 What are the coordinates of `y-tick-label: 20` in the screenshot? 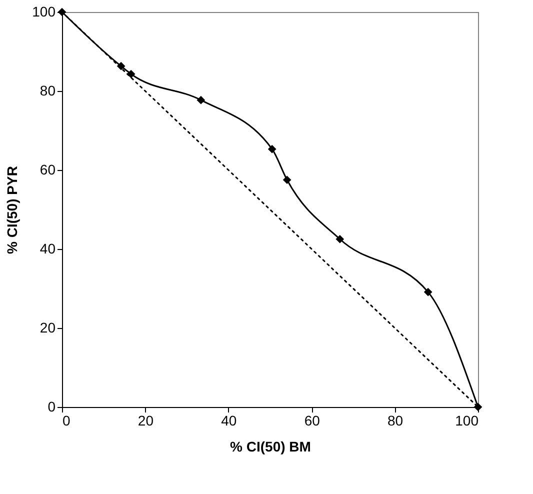 It's located at (48, 328).